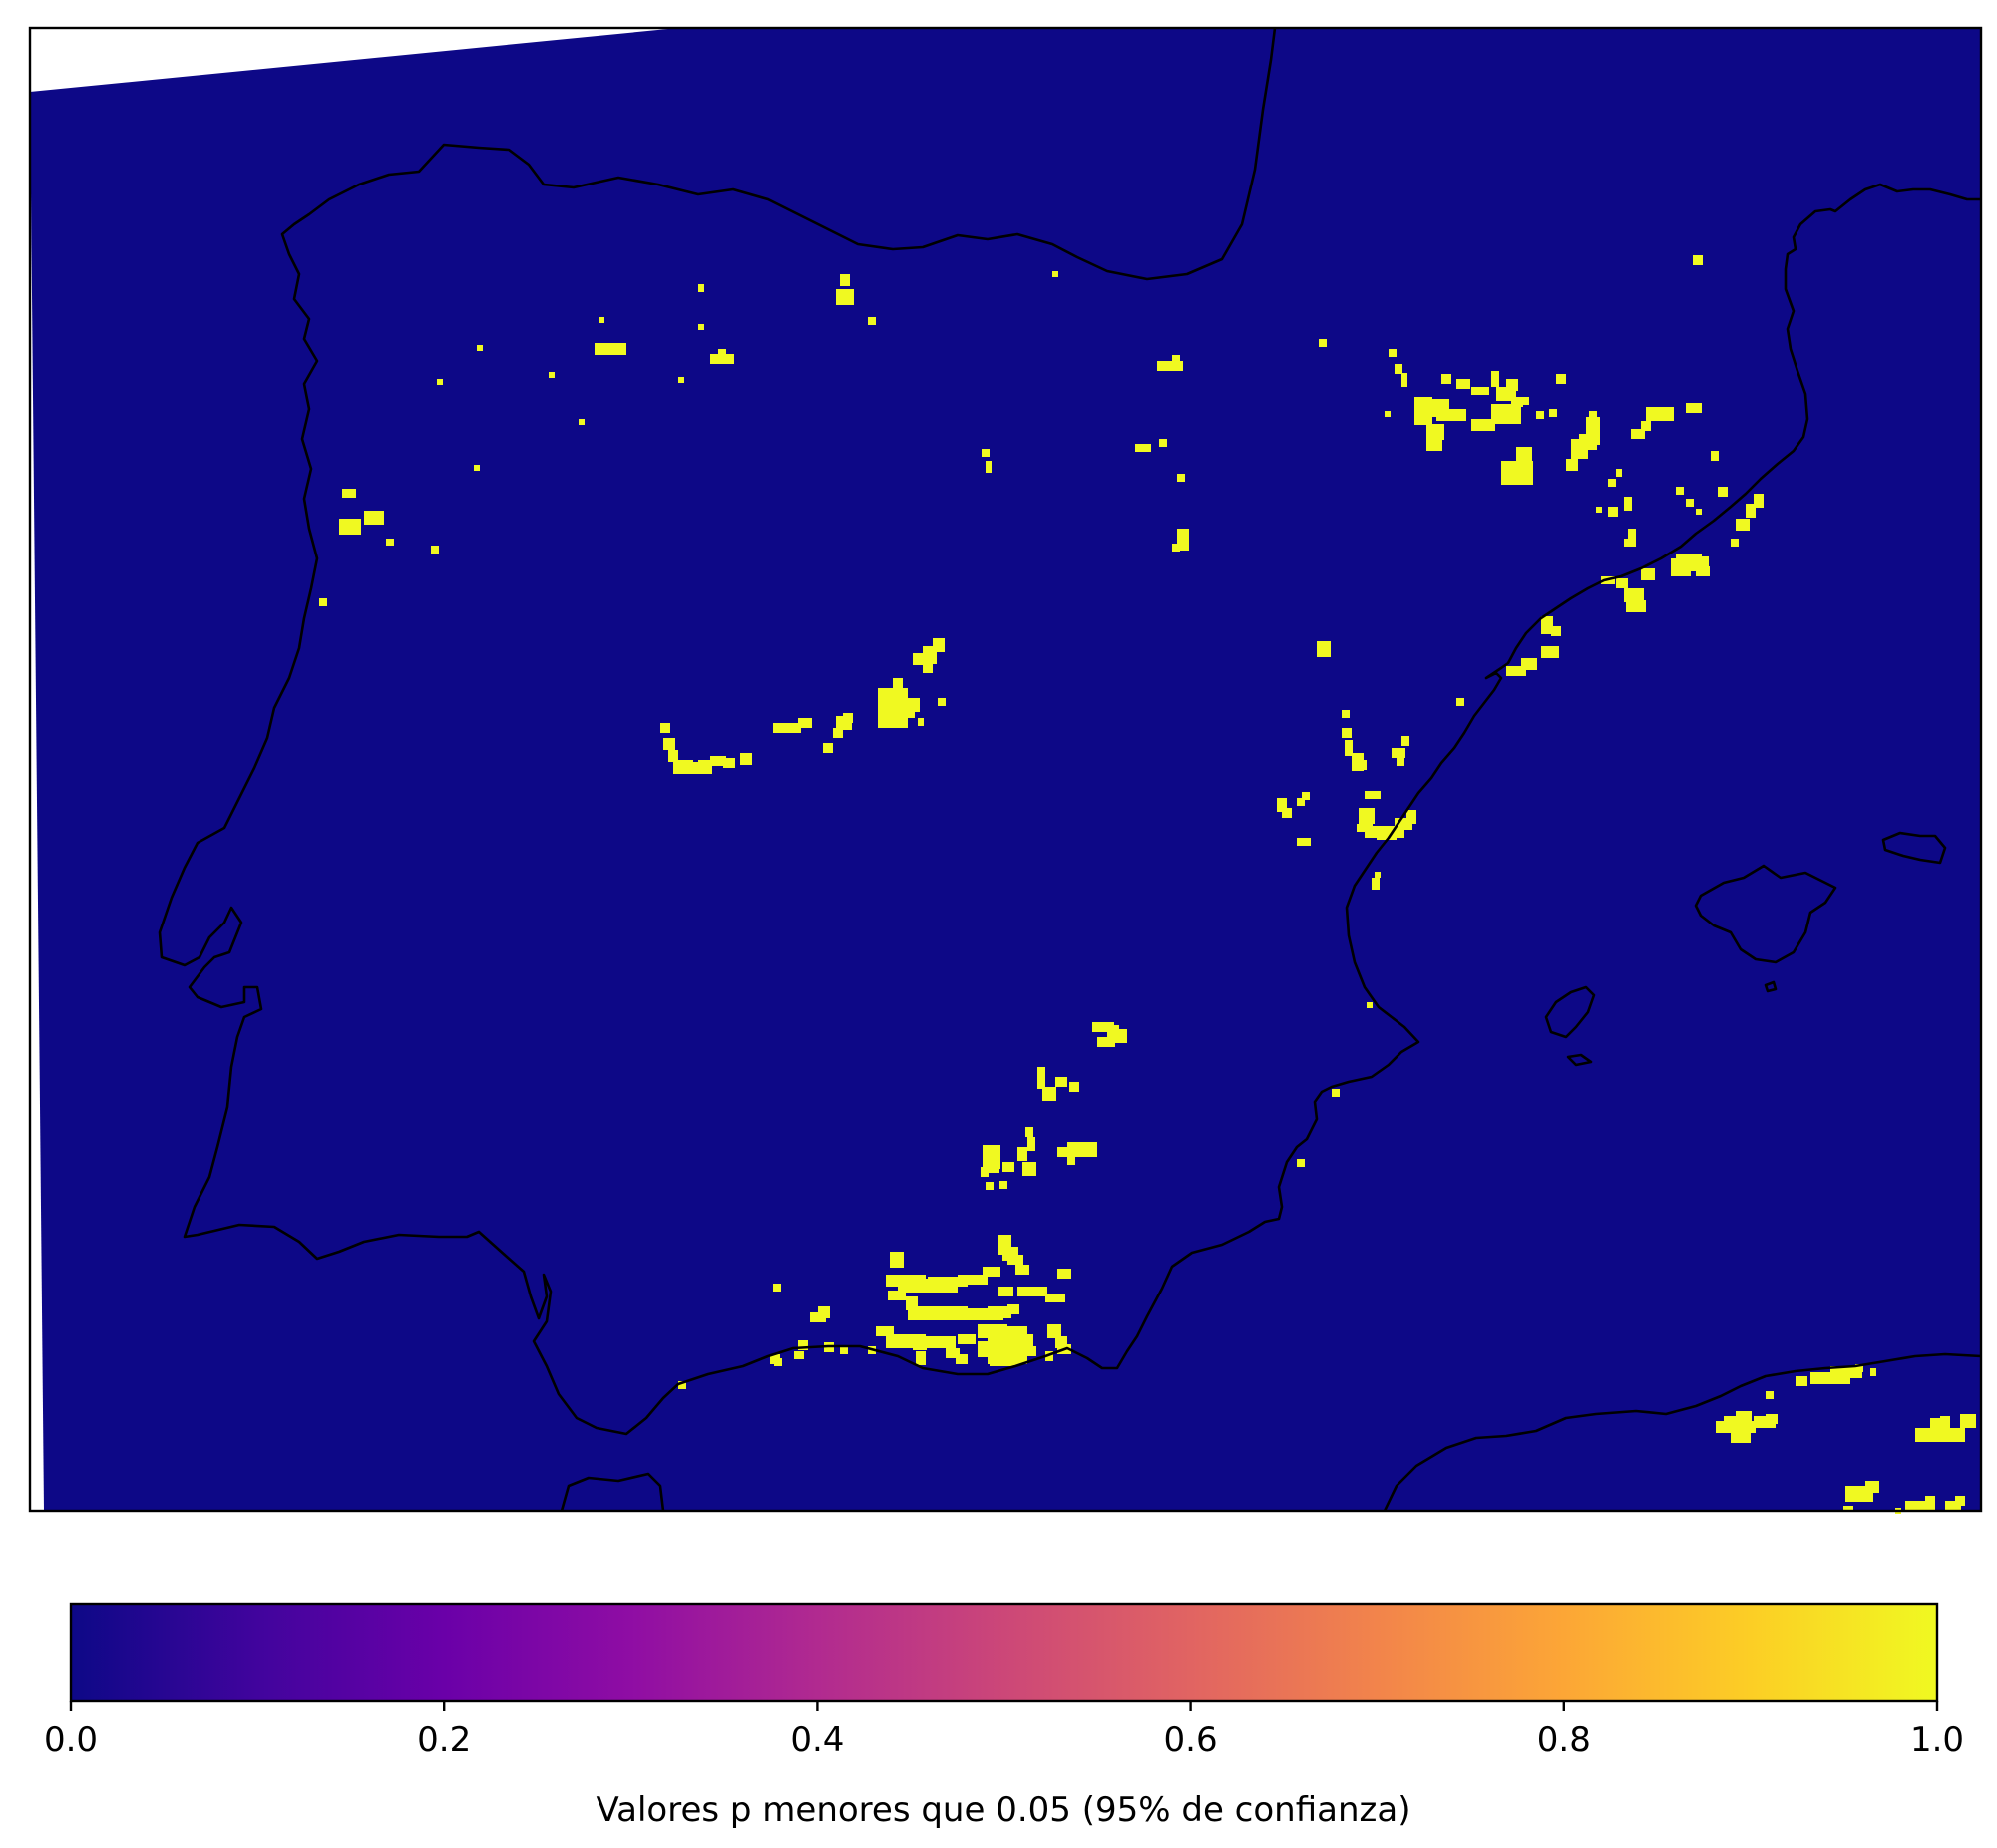 The height and width of the screenshot is (1848, 1997). Describe the element at coordinates (1004, 1652) in the screenshot. I see `colorbar-gradient` at that location.